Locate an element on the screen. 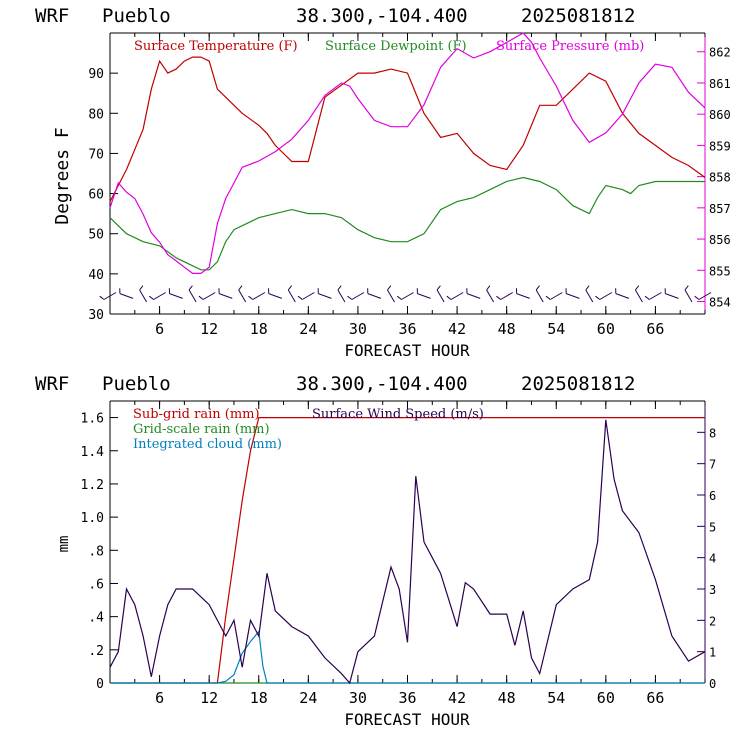 The width and height of the screenshot is (740, 740). chart2-model: WRF is located at coordinates (52, 384).